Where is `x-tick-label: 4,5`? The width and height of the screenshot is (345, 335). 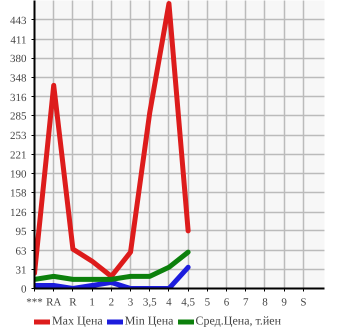 x-tick-label: 4,5 is located at coordinates (188, 302).